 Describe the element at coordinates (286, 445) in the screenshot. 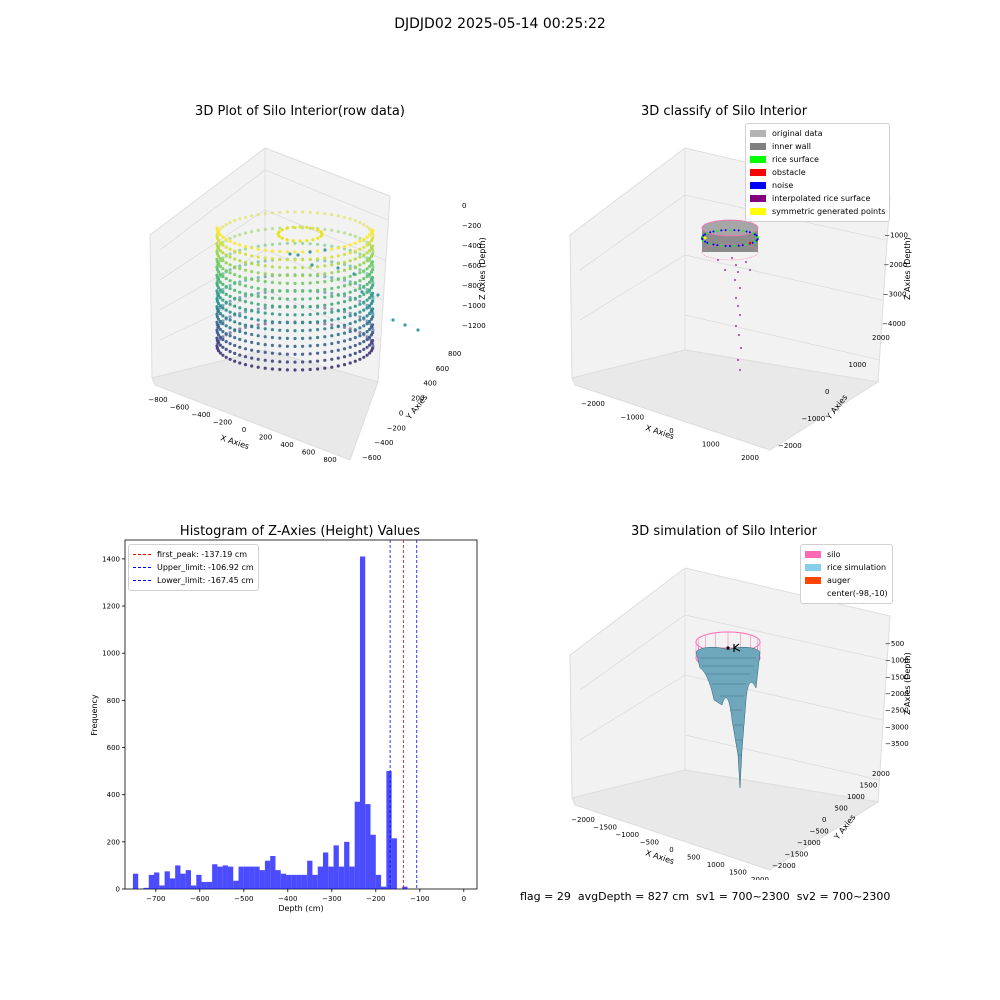

I see `tick-label: 400` at that location.